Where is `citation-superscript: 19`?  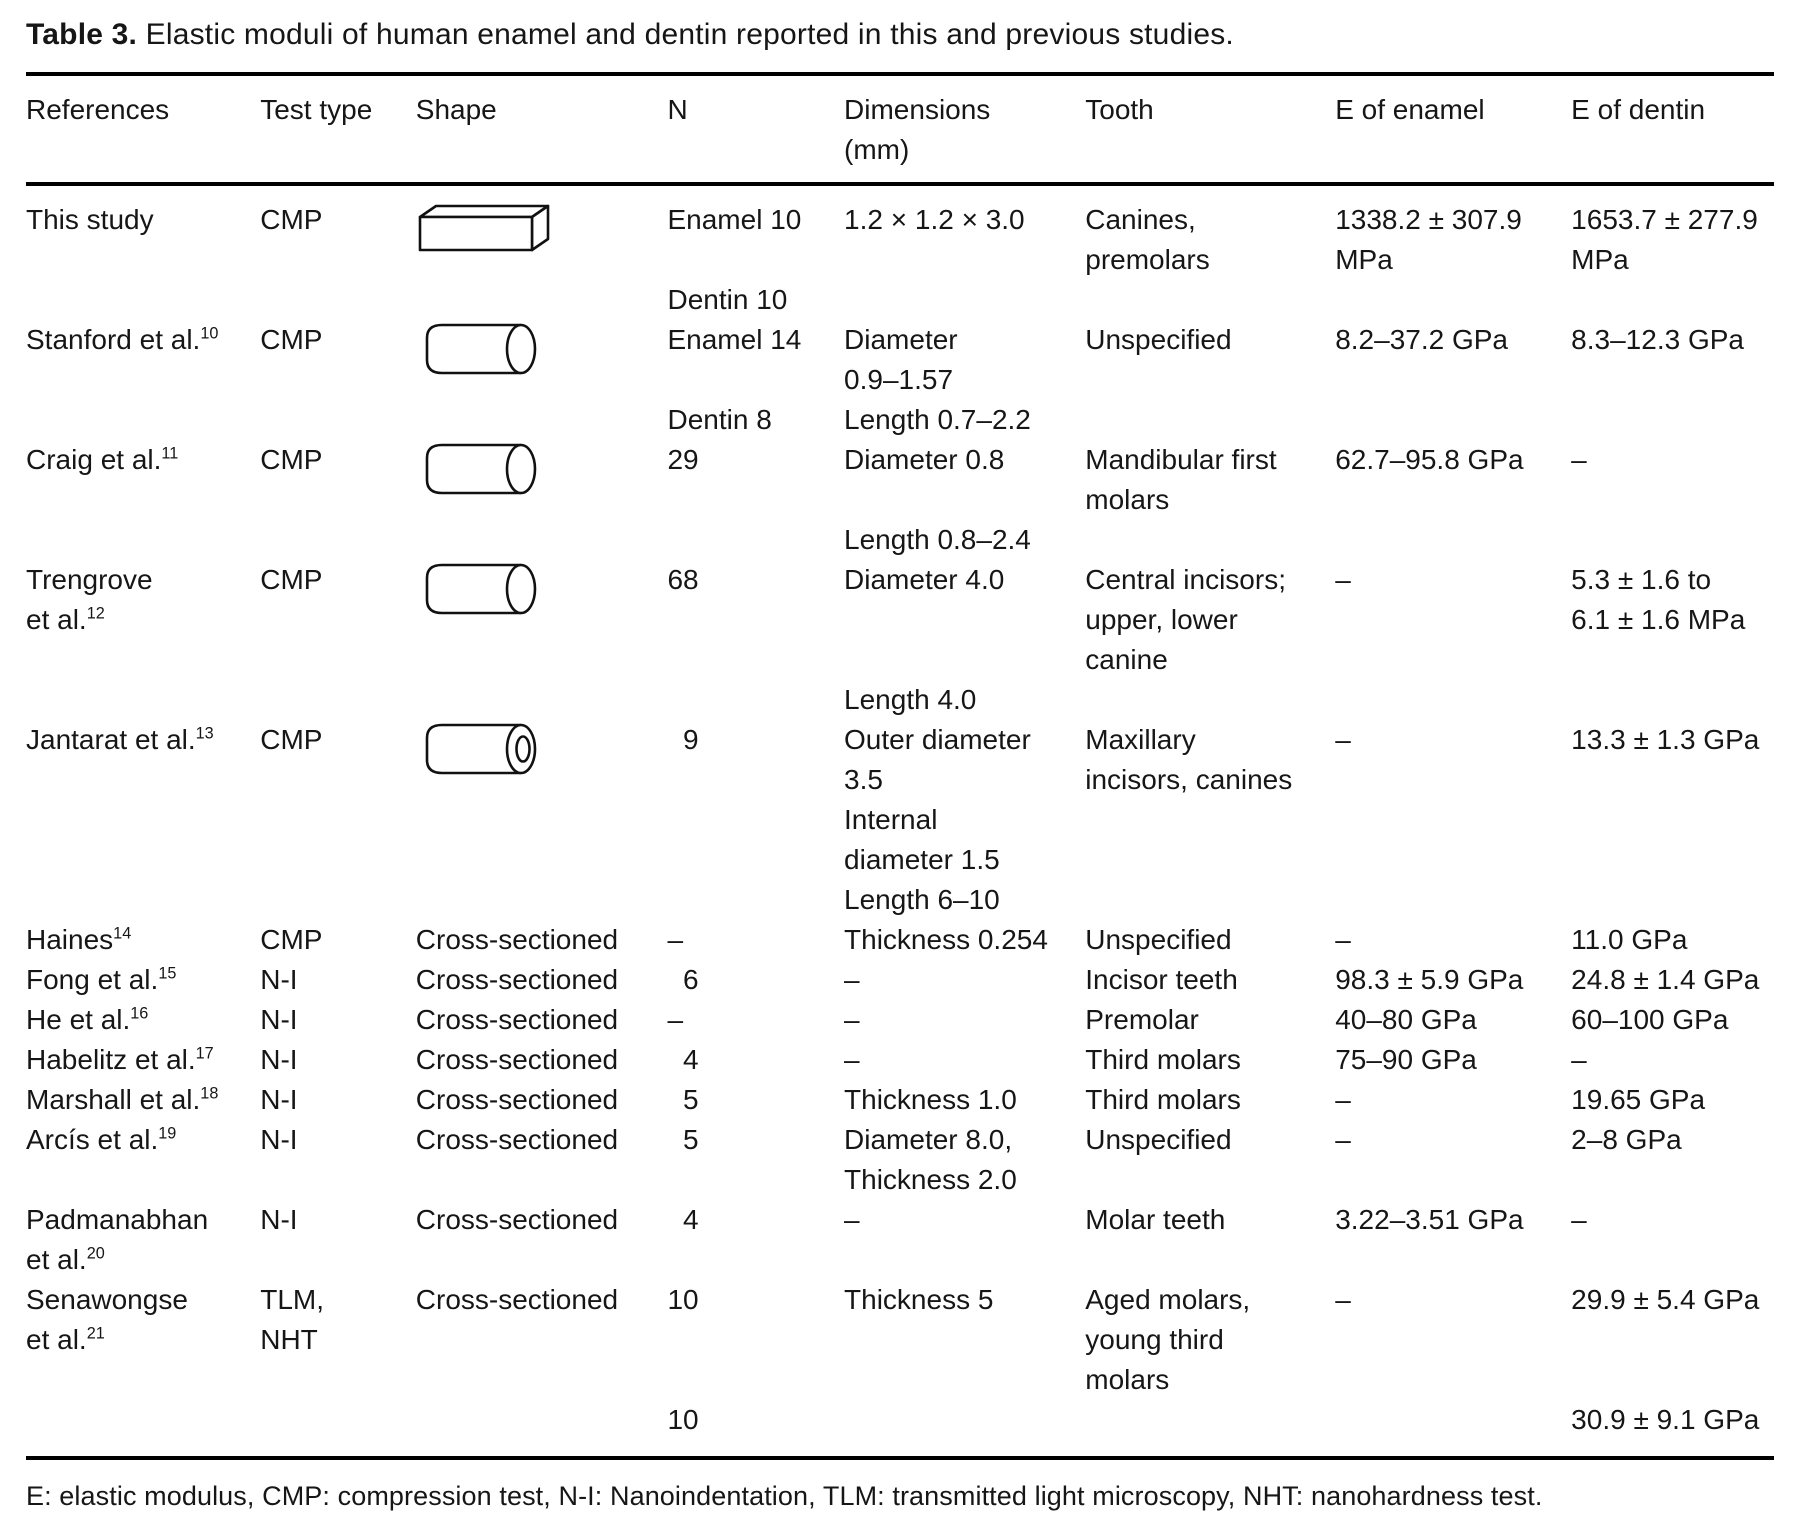
citation-superscript: 19 is located at coordinates (167, 1133).